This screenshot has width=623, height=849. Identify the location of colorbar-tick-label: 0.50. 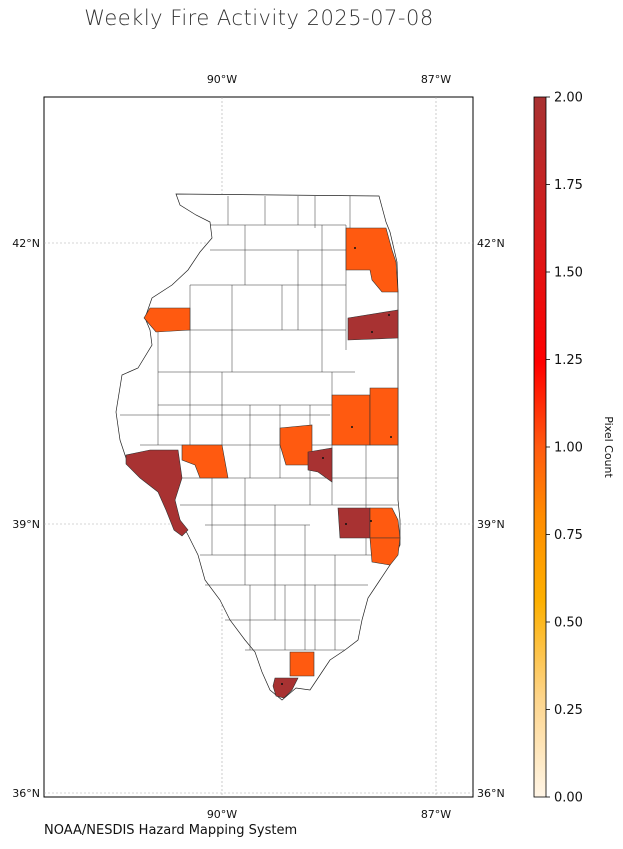
(568, 623).